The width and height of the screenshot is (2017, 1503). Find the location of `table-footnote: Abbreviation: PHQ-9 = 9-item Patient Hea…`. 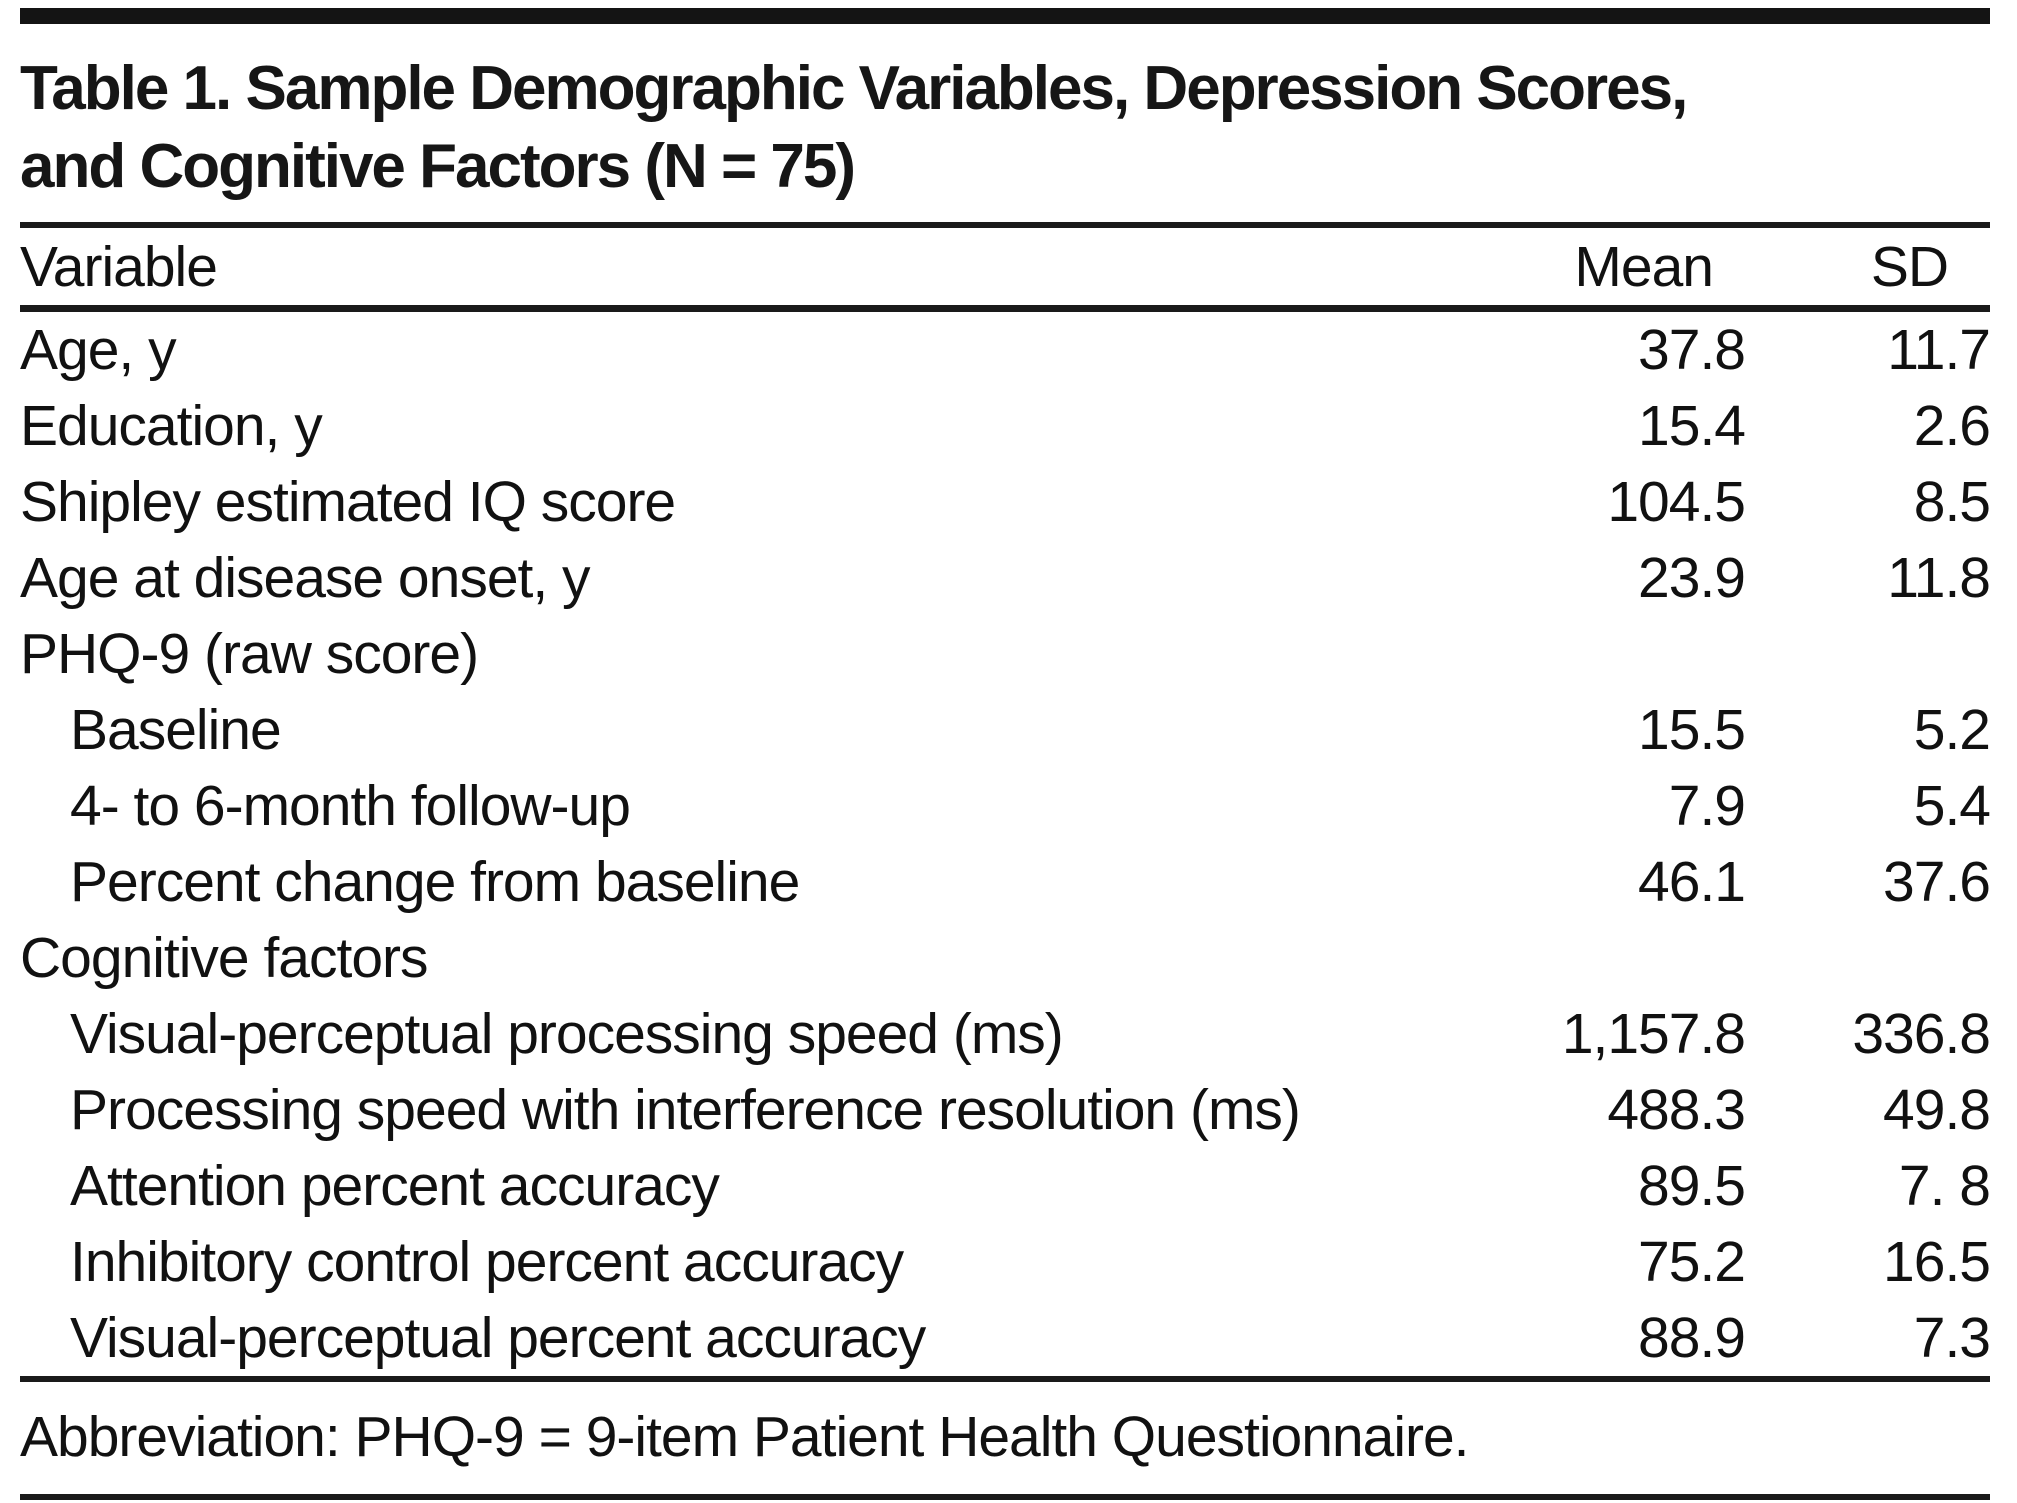

table-footnote: Abbreviation: PHQ-9 = 9-item Patient Hea… is located at coordinates (745, 1437).